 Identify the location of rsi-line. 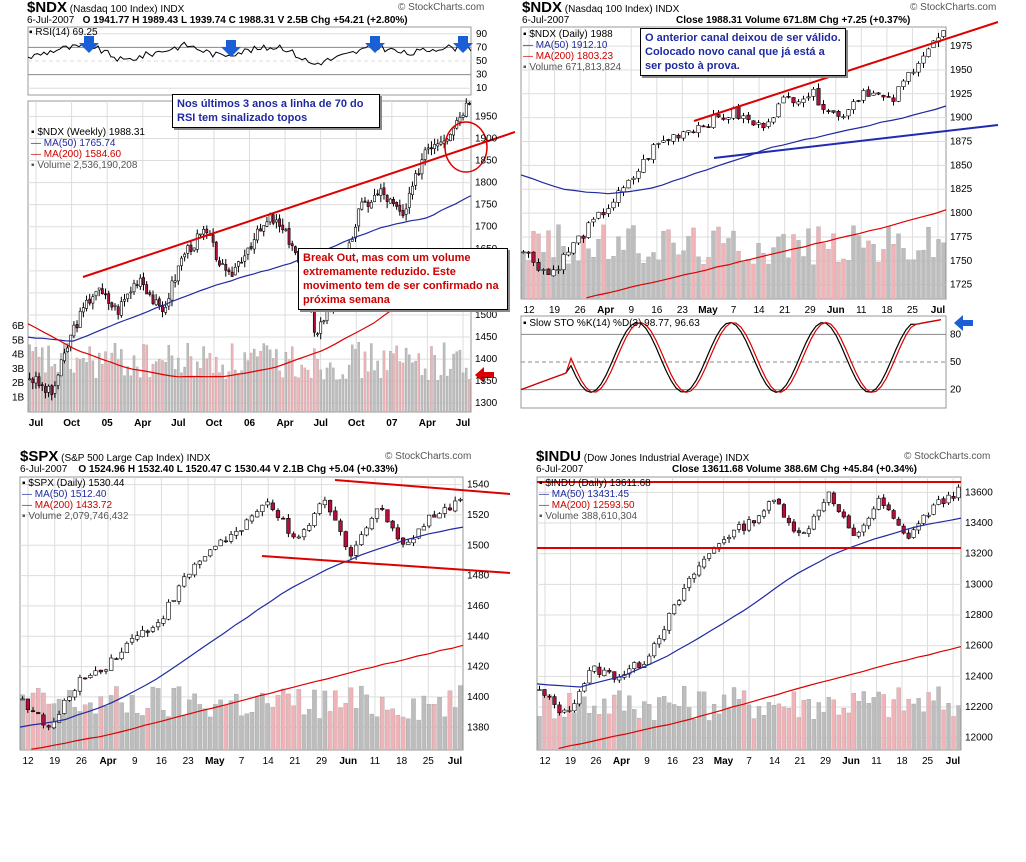
(249, 53).